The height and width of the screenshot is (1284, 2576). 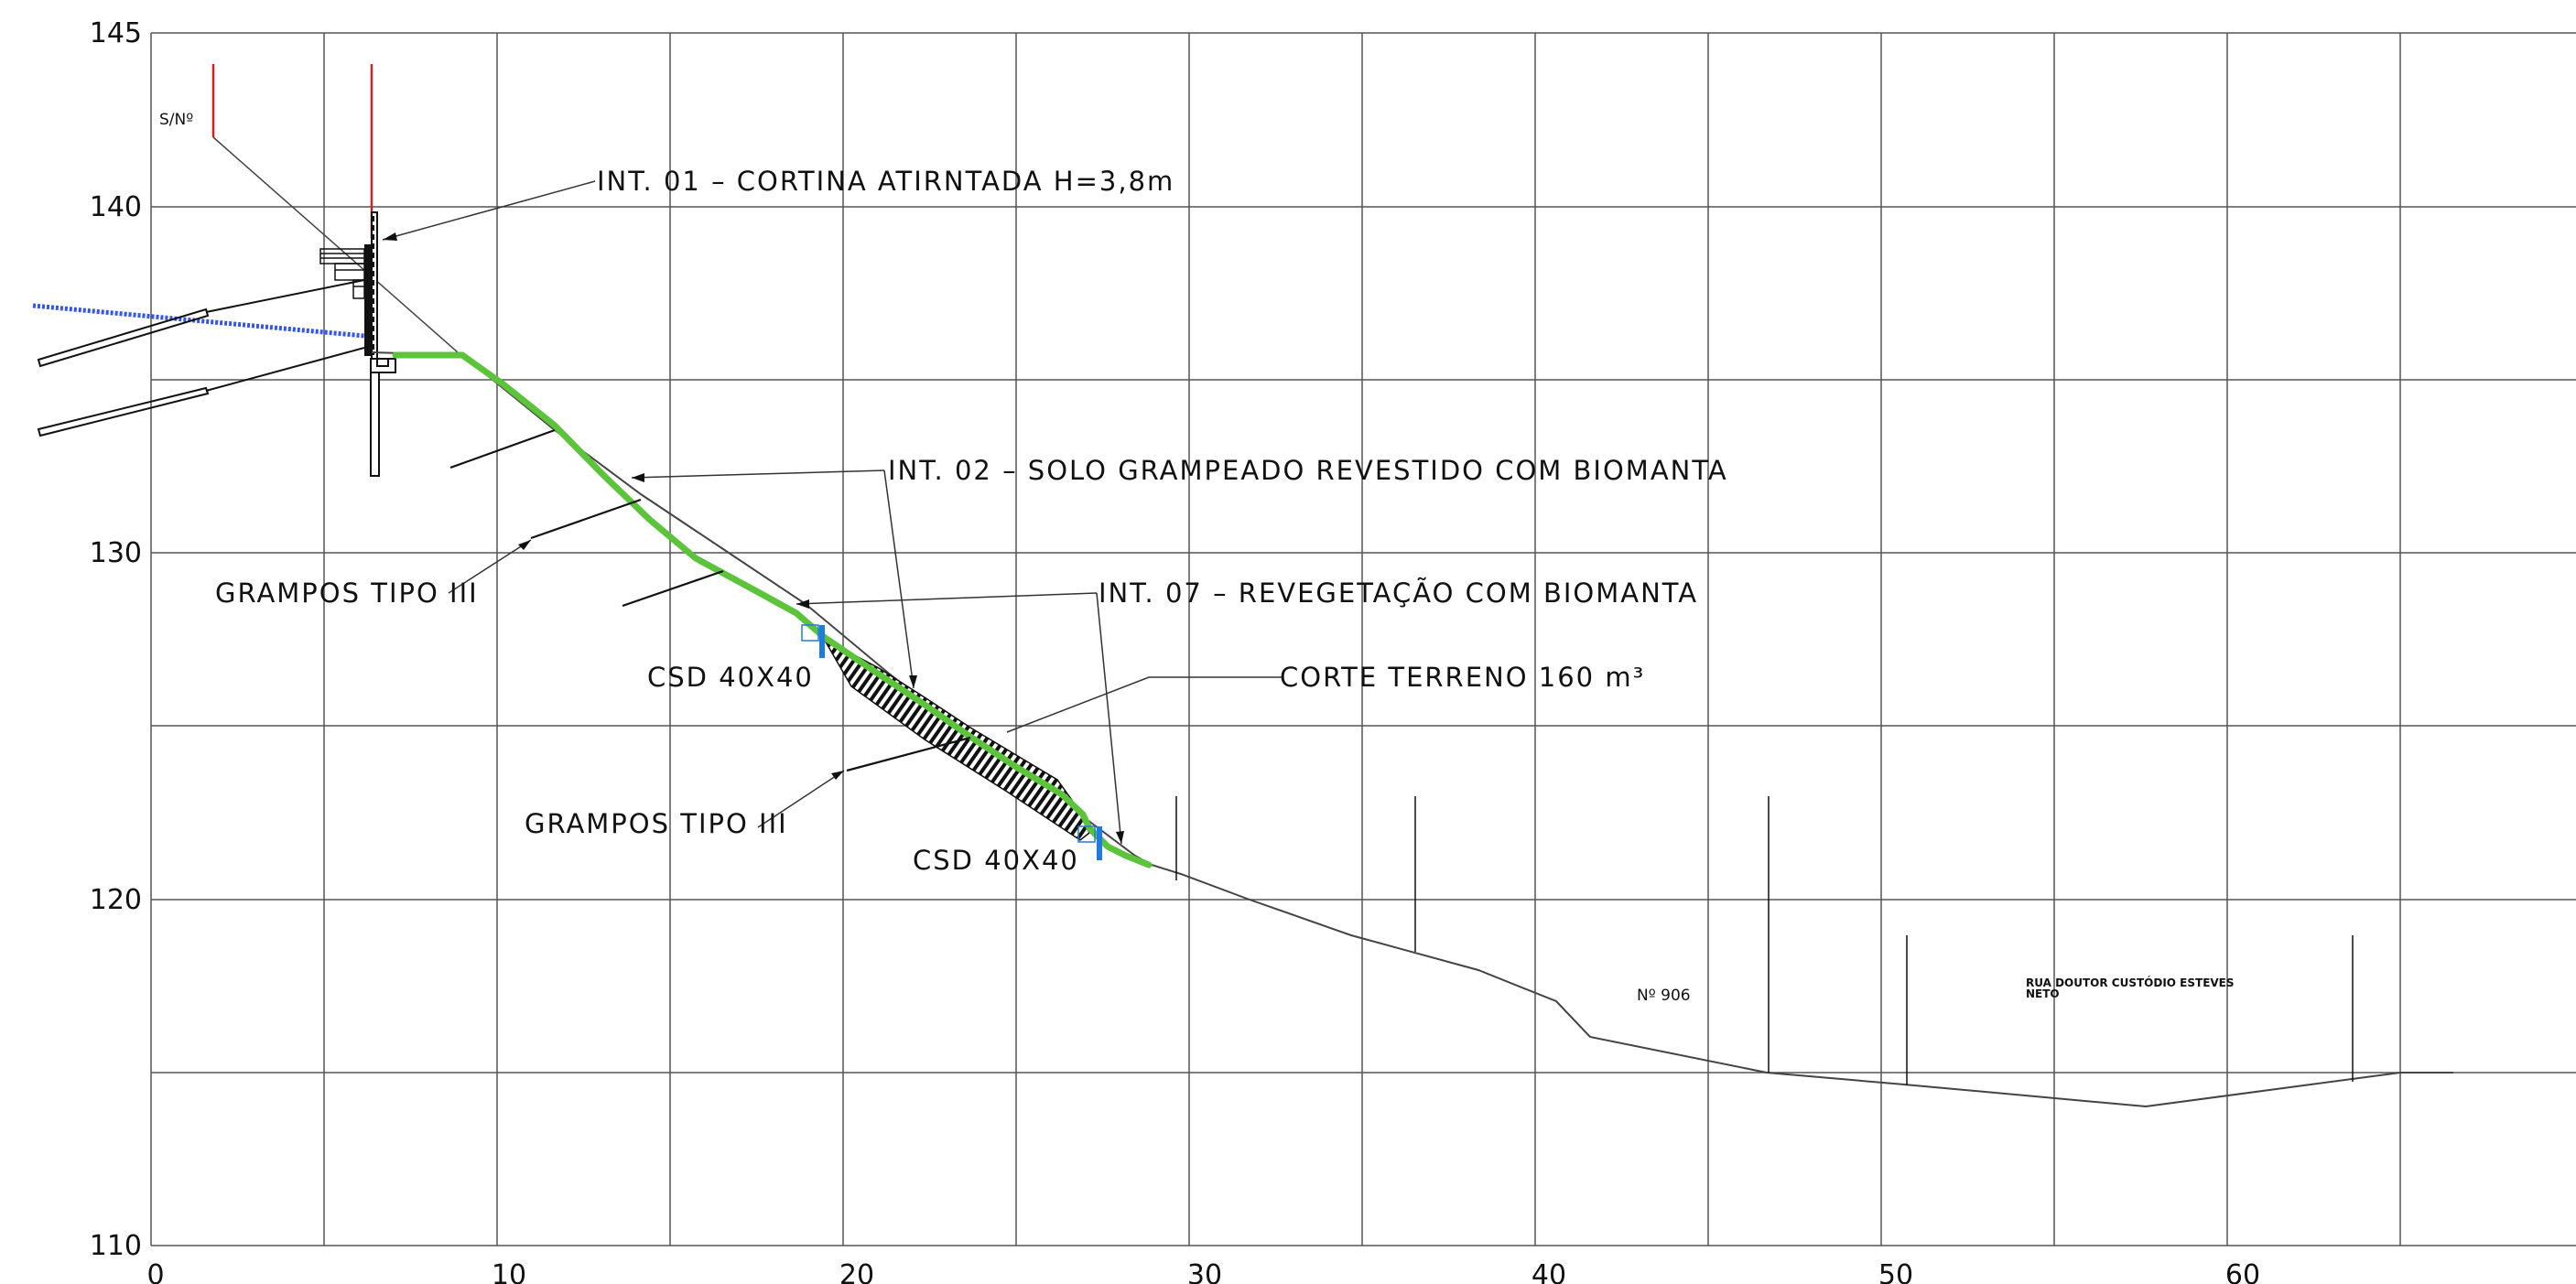 What do you see at coordinates (731, 677) in the screenshot?
I see `csd-upper-label: CSD 40X40` at bounding box center [731, 677].